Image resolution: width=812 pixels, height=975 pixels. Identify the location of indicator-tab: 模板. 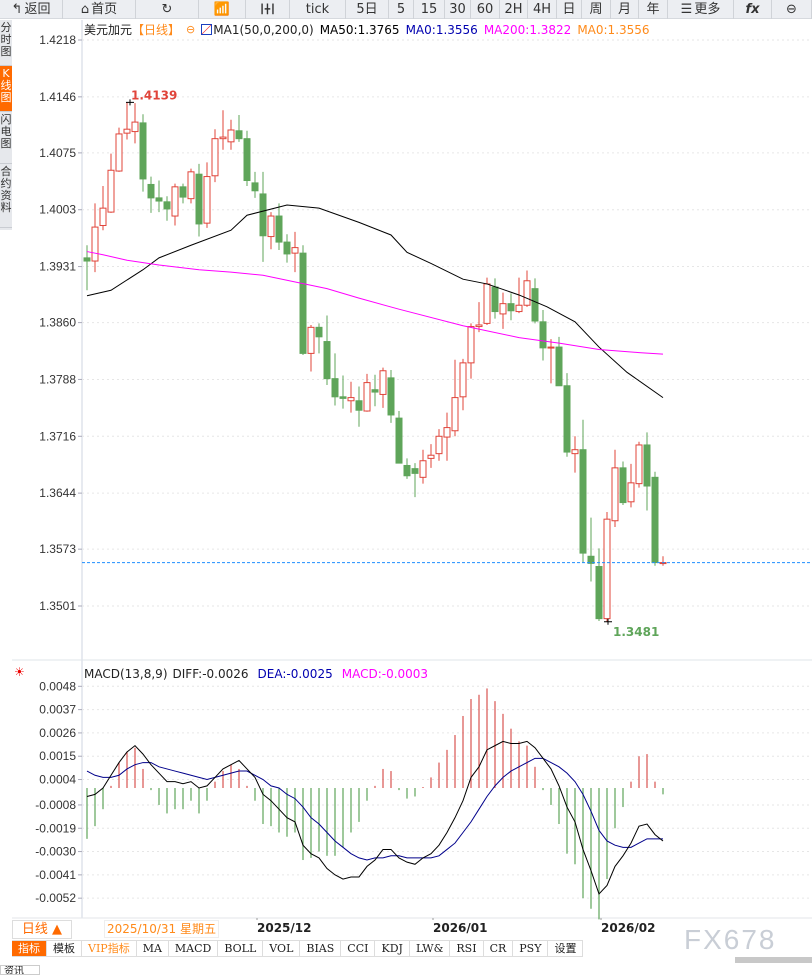
(64, 948).